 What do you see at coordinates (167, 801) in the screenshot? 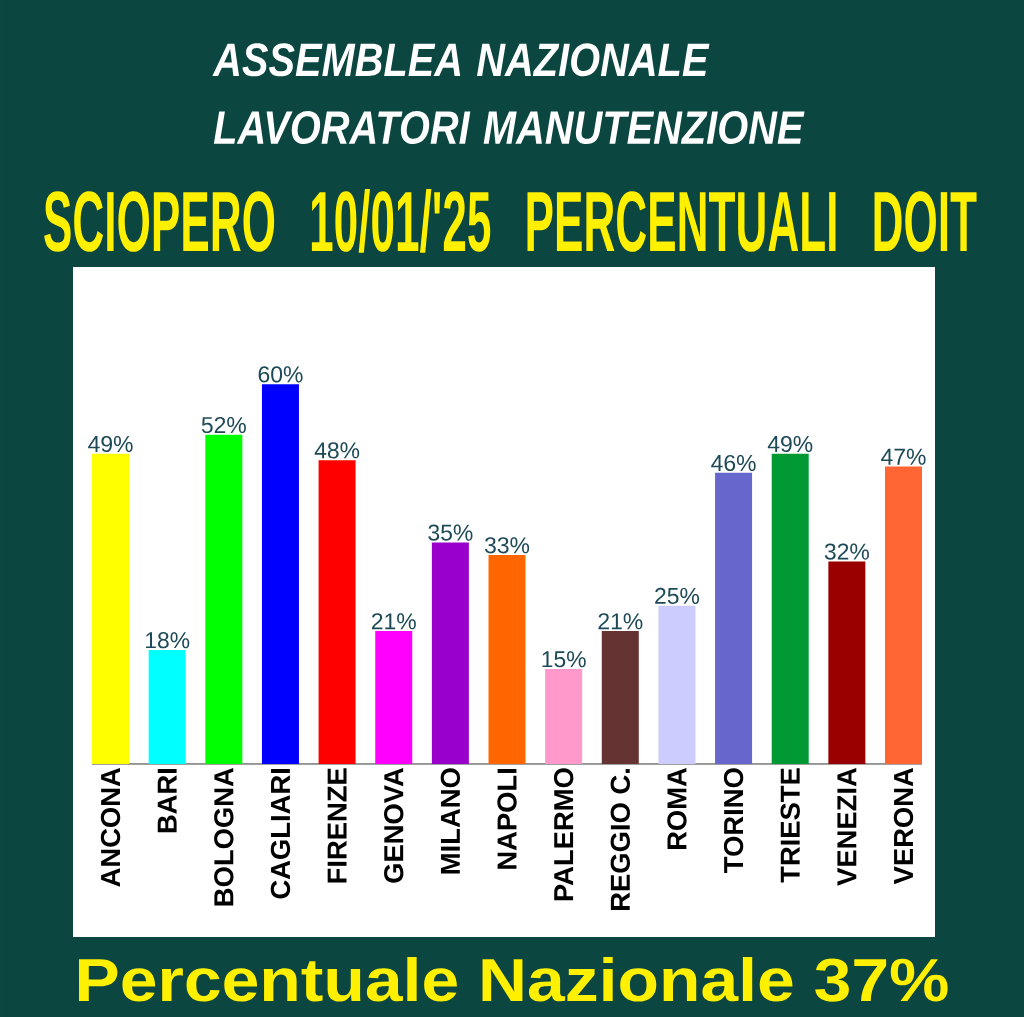
I see `x-tick-label: BARI` at bounding box center [167, 801].